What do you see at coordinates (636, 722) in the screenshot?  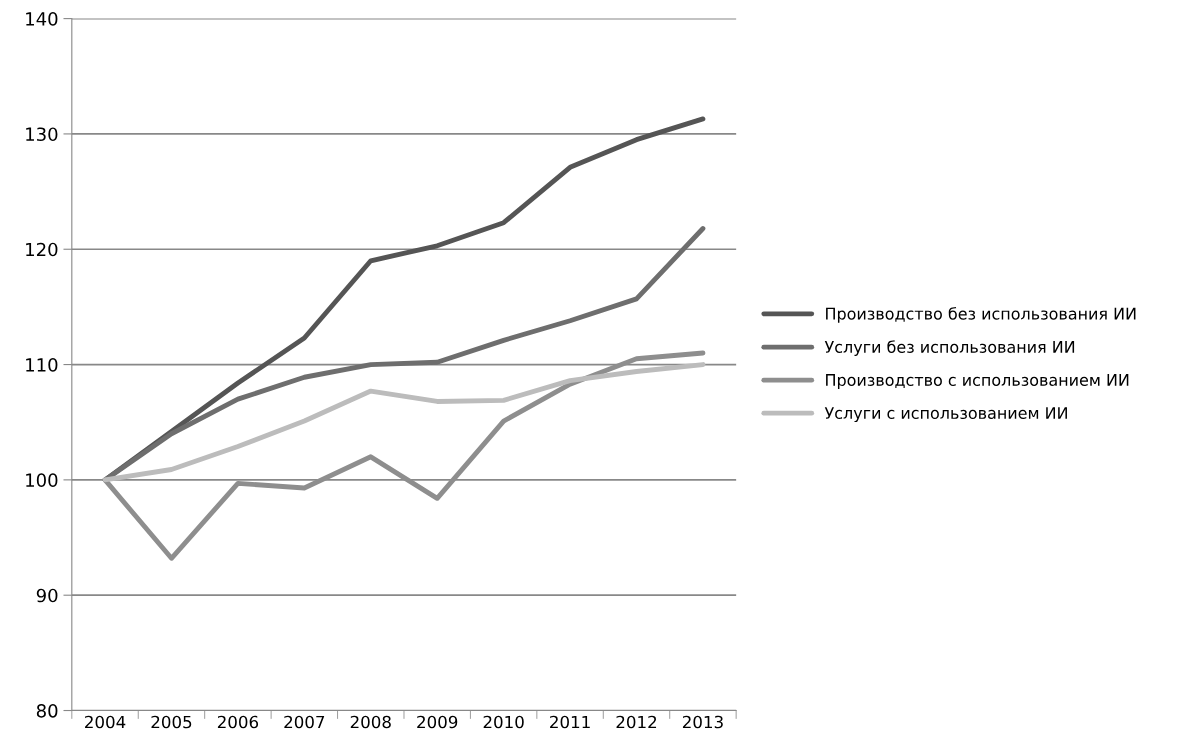 I see `x-tick-label: 2012` at bounding box center [636, 722].